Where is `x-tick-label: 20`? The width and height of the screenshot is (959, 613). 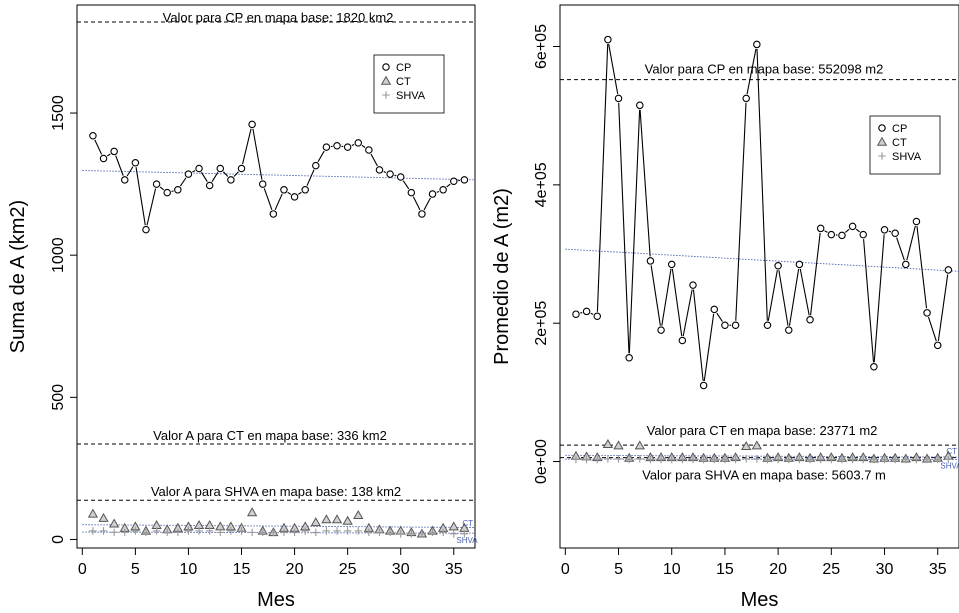 x-tick-label: 20 is located at coordinates (778, 569).